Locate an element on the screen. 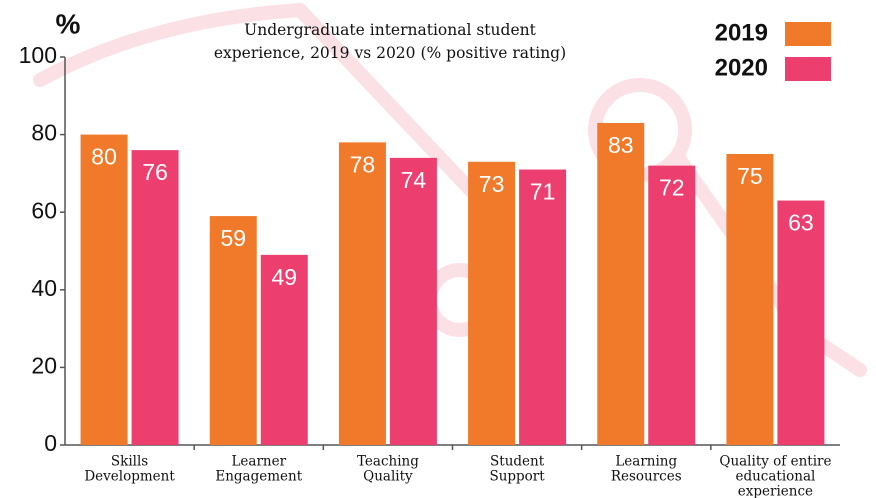 The height and width of the screenshot is (498, 876). value-label: 63 is located at coordinates (801, 223).